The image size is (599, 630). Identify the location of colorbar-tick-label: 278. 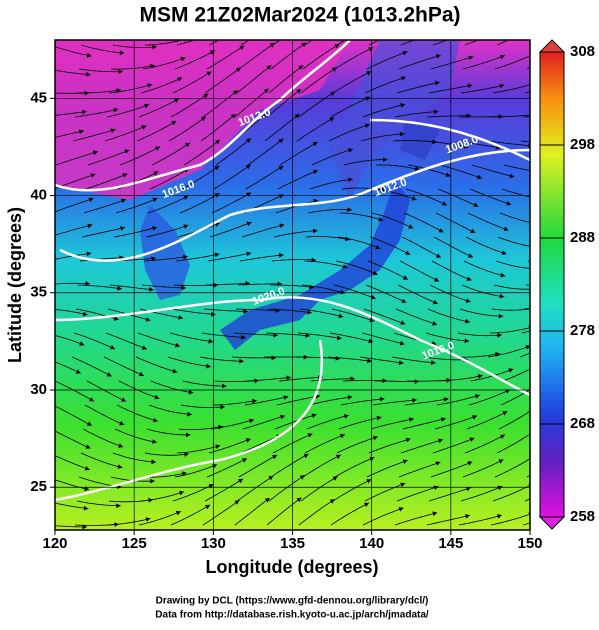
(582, 330).